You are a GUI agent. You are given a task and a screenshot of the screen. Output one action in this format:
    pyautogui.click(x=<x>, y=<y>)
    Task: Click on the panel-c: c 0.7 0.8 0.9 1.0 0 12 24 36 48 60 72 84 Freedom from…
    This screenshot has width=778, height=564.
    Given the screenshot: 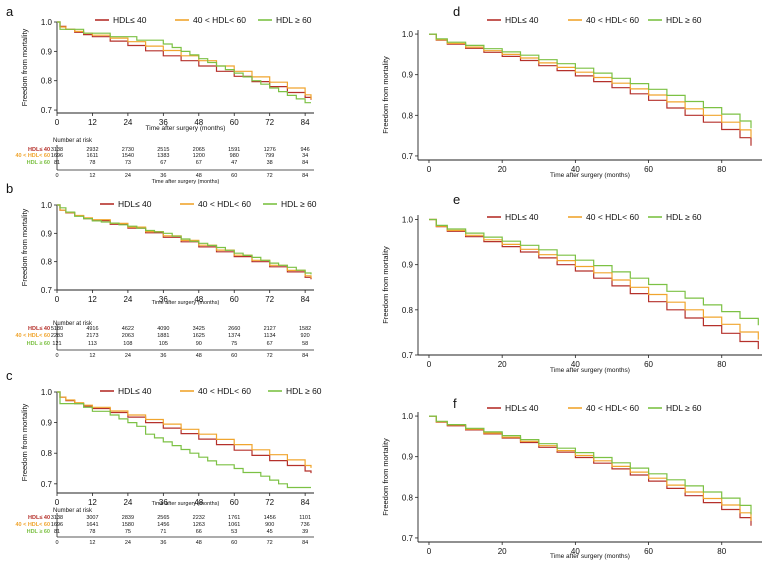 What is the action you would take?
    pyautogui.click(x=164, y=457)
    